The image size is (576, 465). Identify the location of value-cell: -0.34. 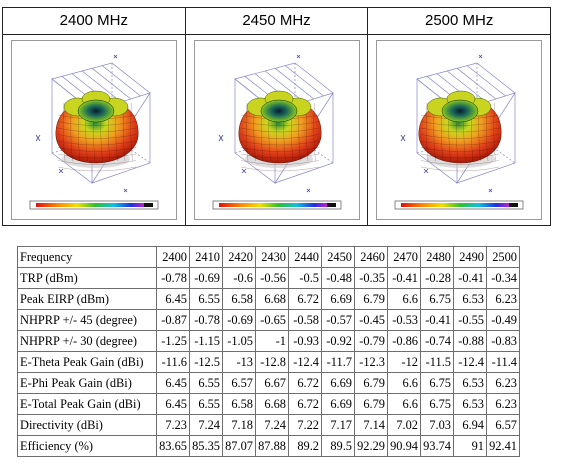
(503, 278).